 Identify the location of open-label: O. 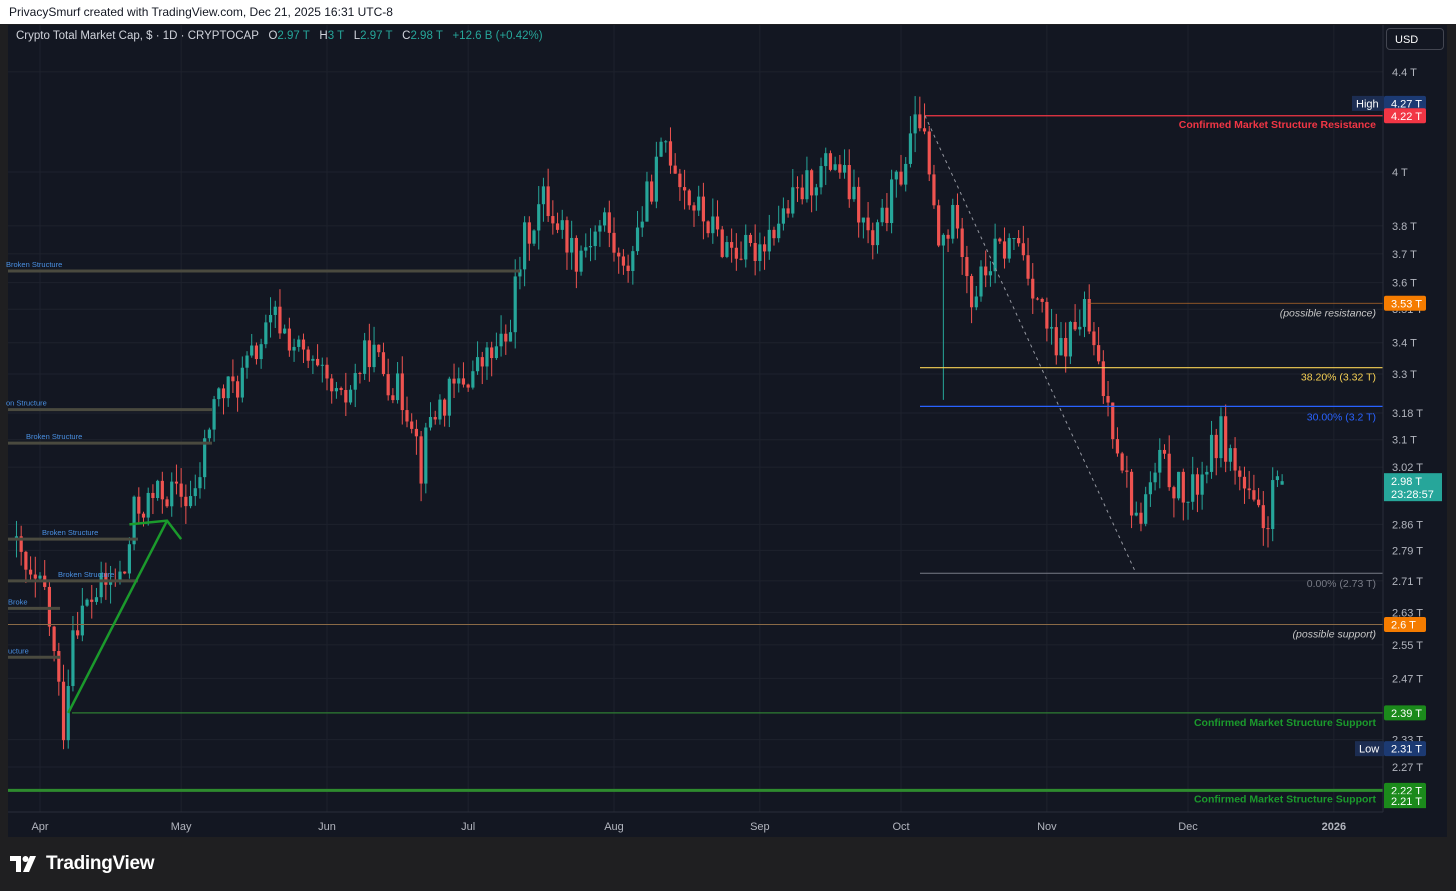
(273, 36).